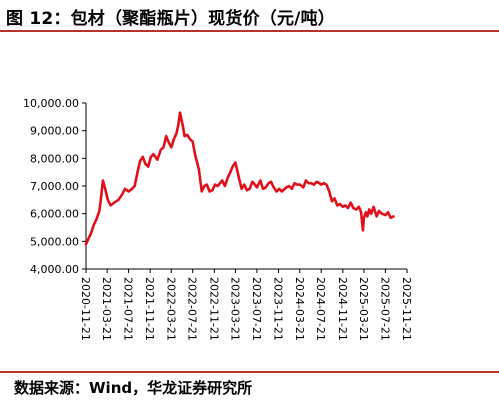 Image resolution: width=499 pixels, height=408 pixels. Describe the element at coordinates (406, 309) in the screenshot. I see `x-tick-label: 2025-11-21` at that location.